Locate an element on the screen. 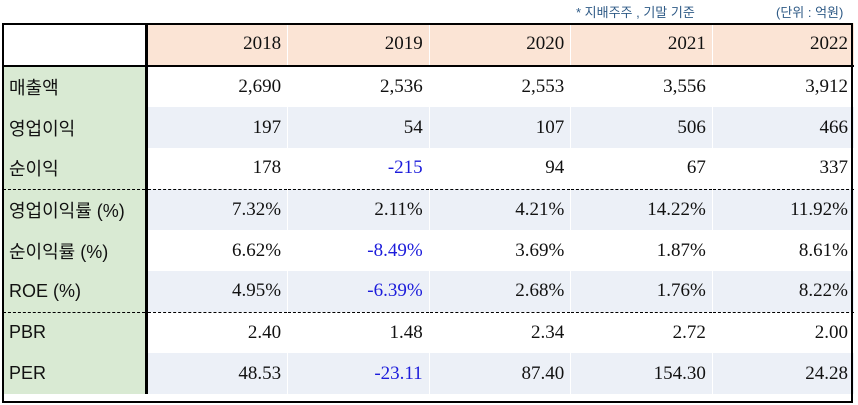  table-cell: 3.69% is located at coordinates (499, 250).